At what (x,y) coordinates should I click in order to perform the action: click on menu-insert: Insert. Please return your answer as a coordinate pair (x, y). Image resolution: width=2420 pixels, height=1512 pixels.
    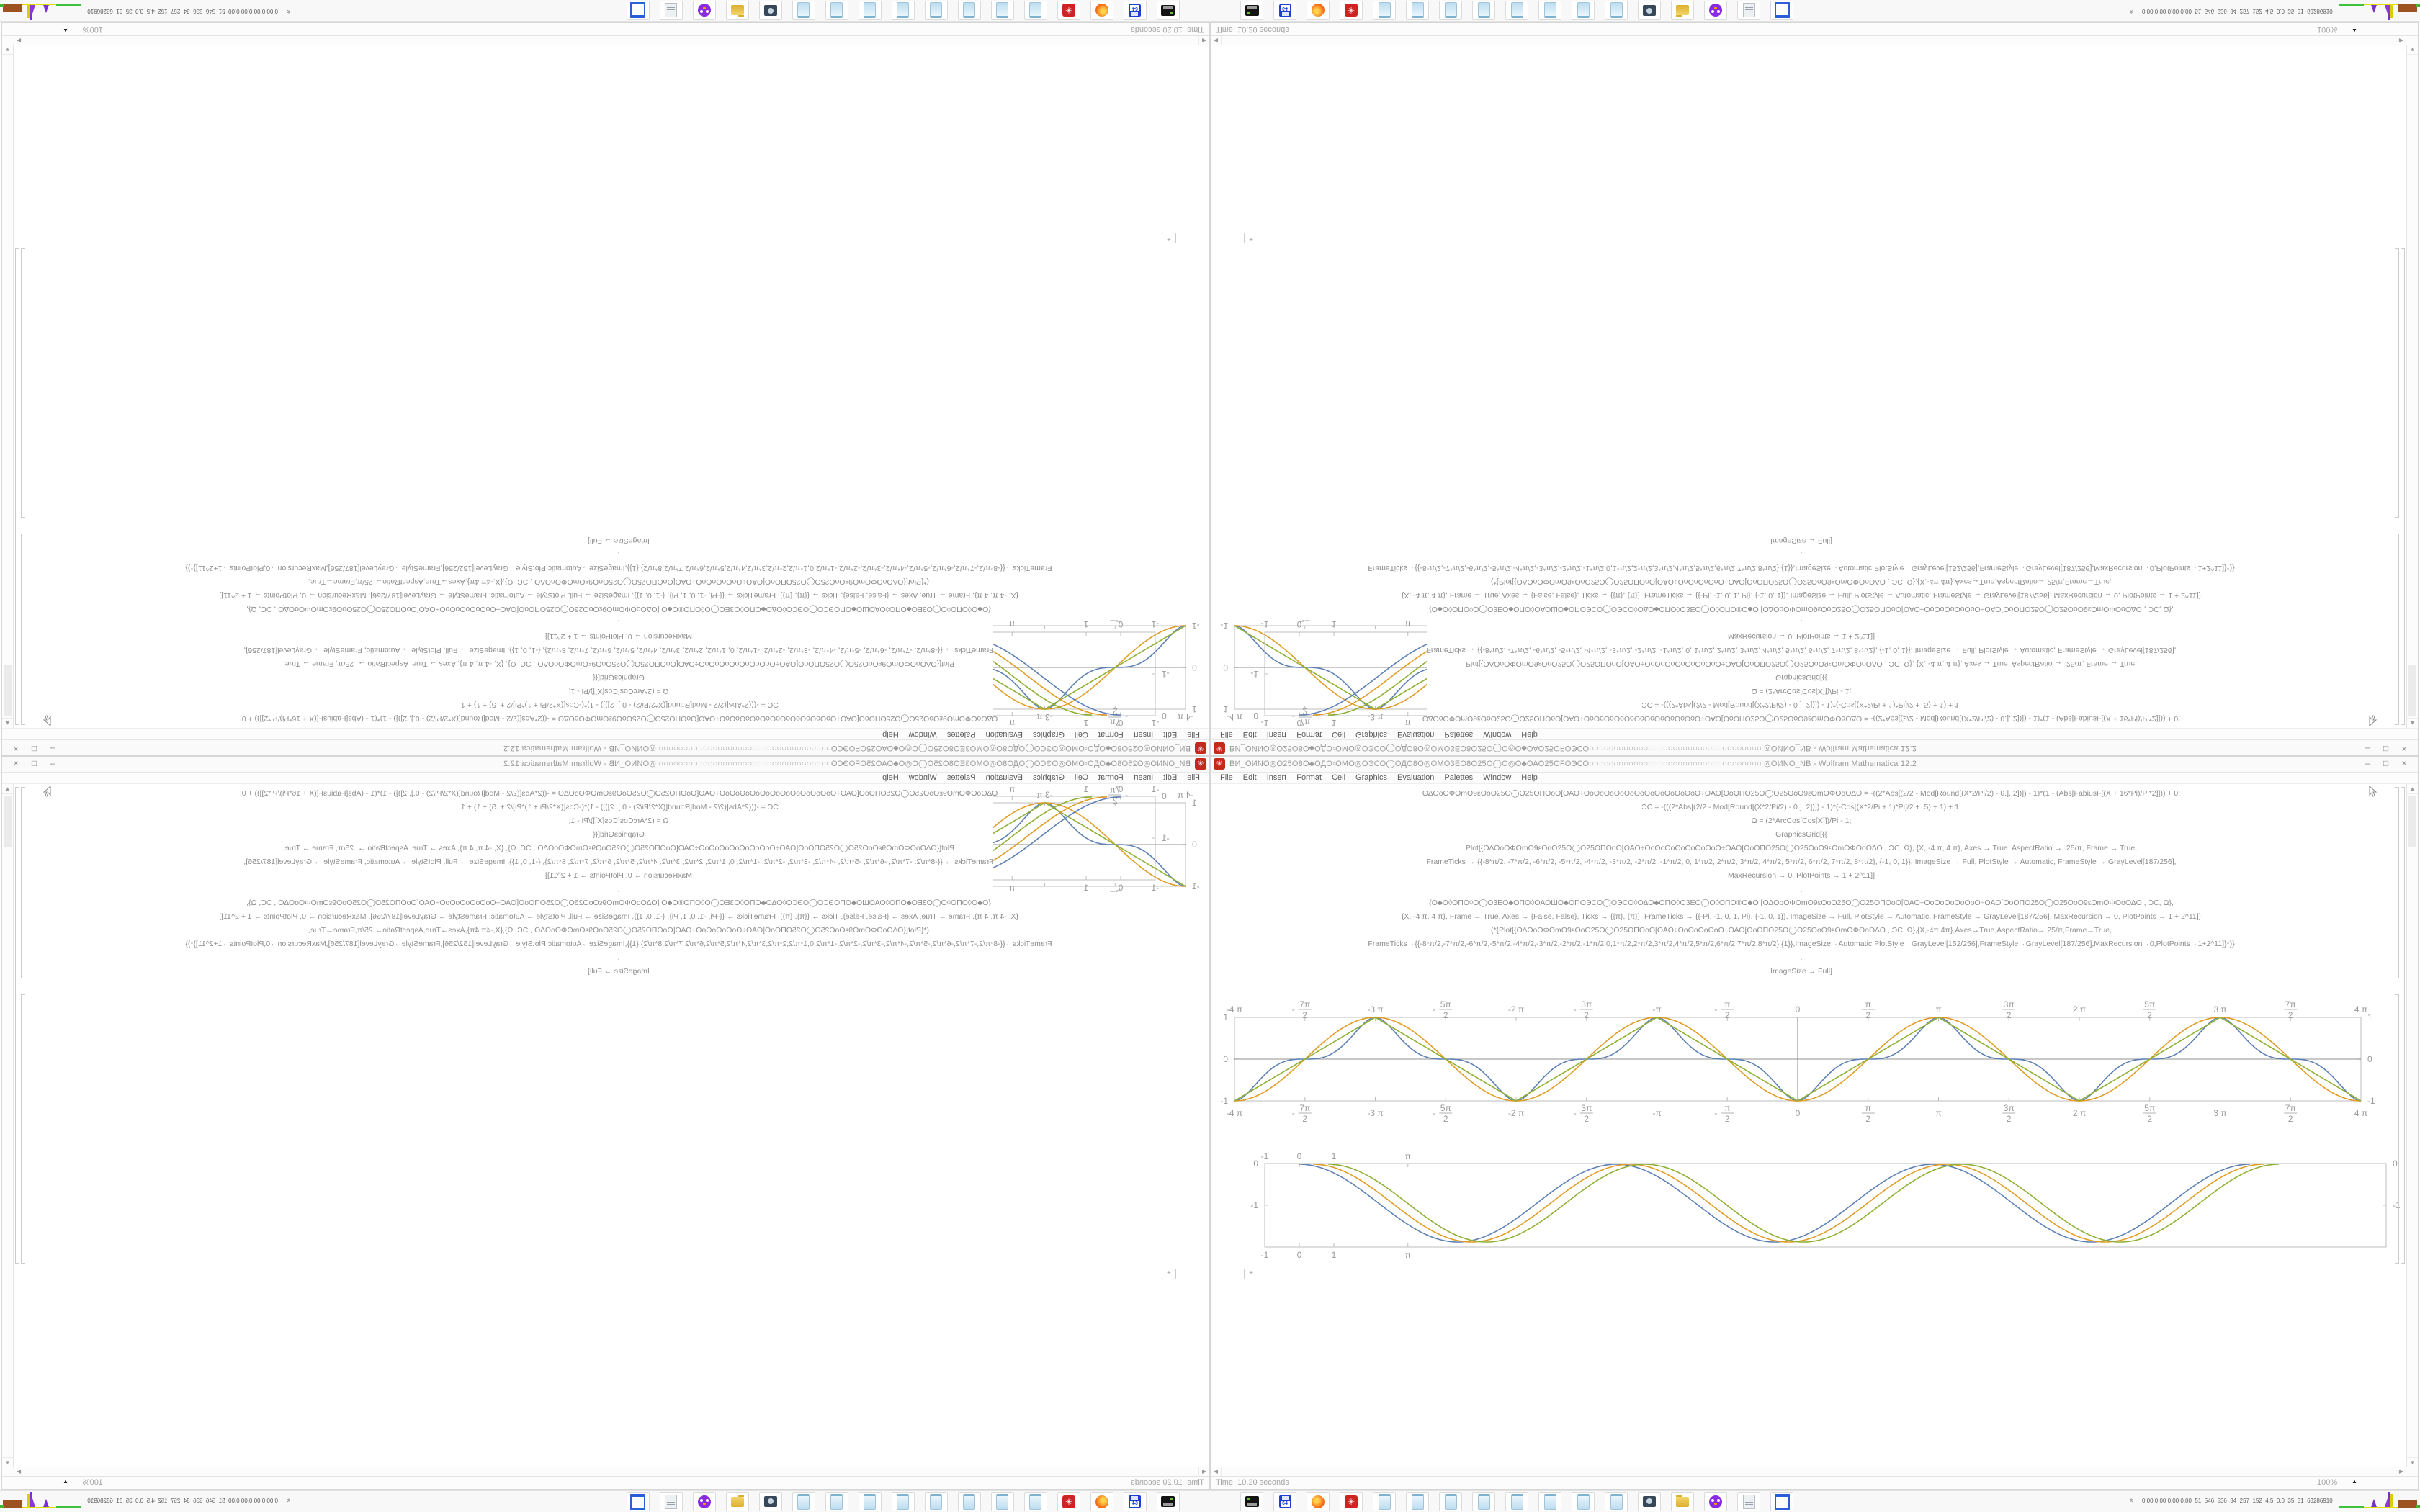
    Looking at the image, I should click on (1276, 777).